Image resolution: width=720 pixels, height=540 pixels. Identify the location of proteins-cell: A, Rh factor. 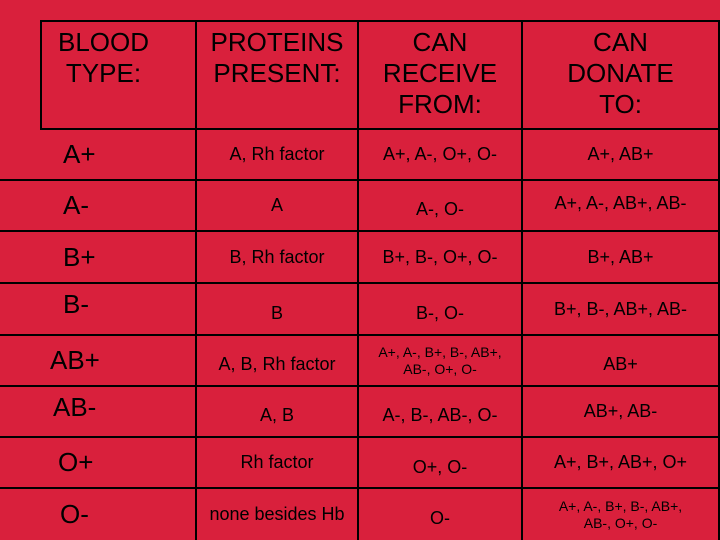
(278, 155).